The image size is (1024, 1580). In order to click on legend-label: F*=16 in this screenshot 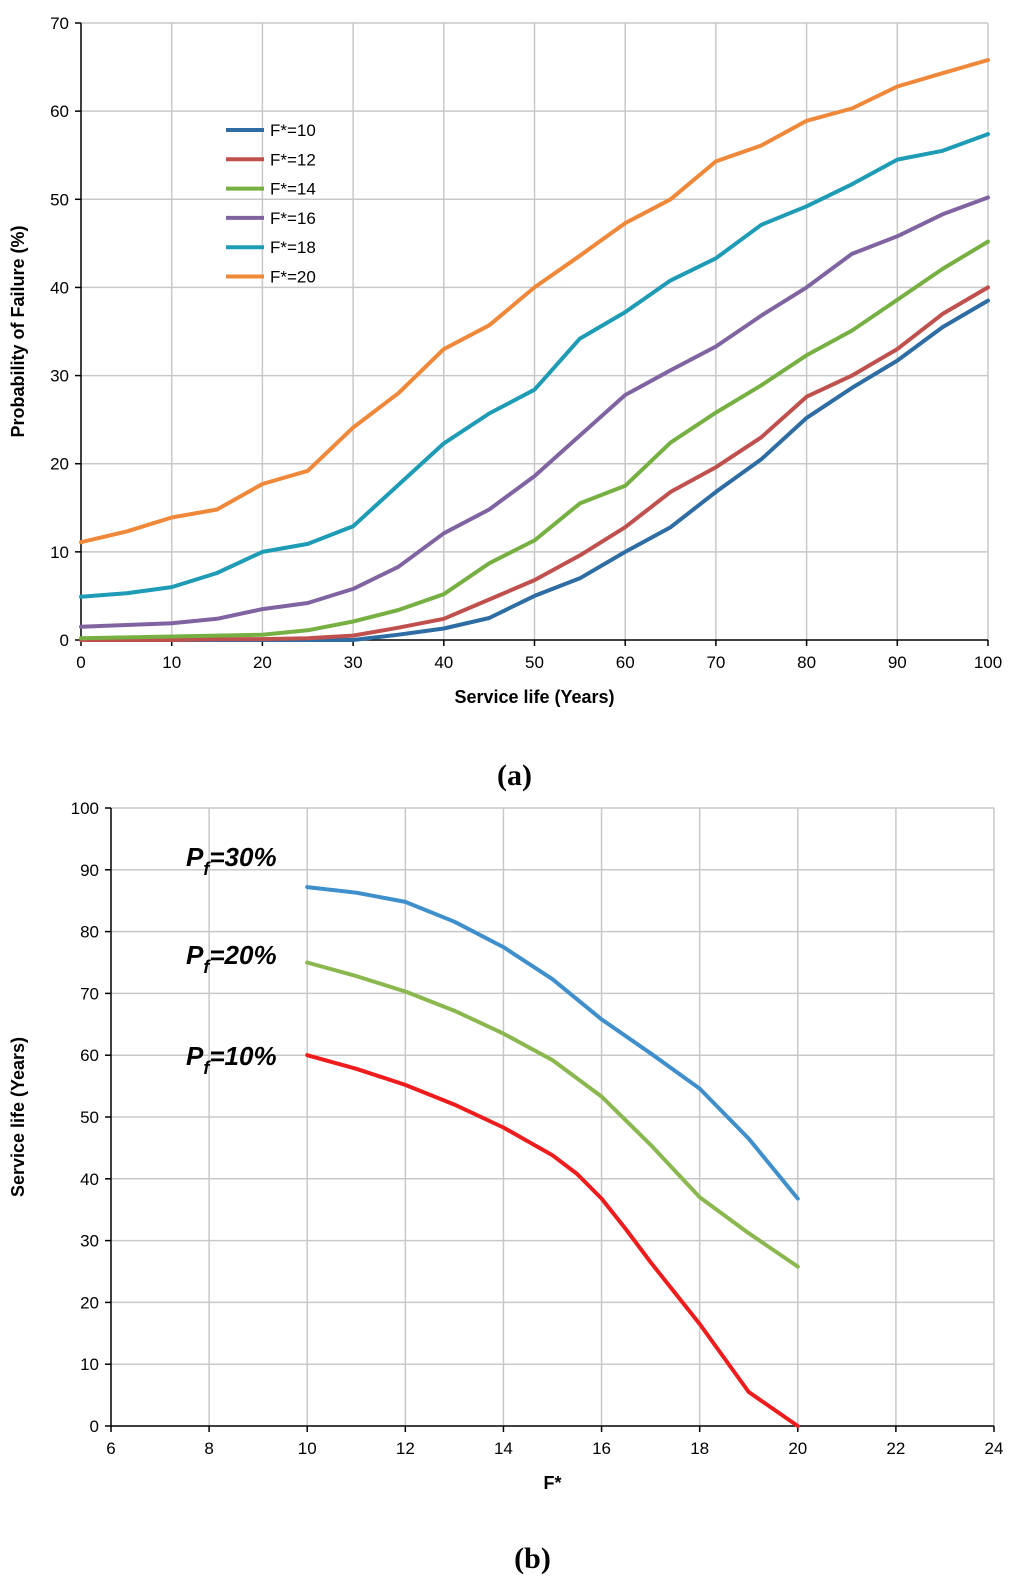, I will do `click(293, 218)`.